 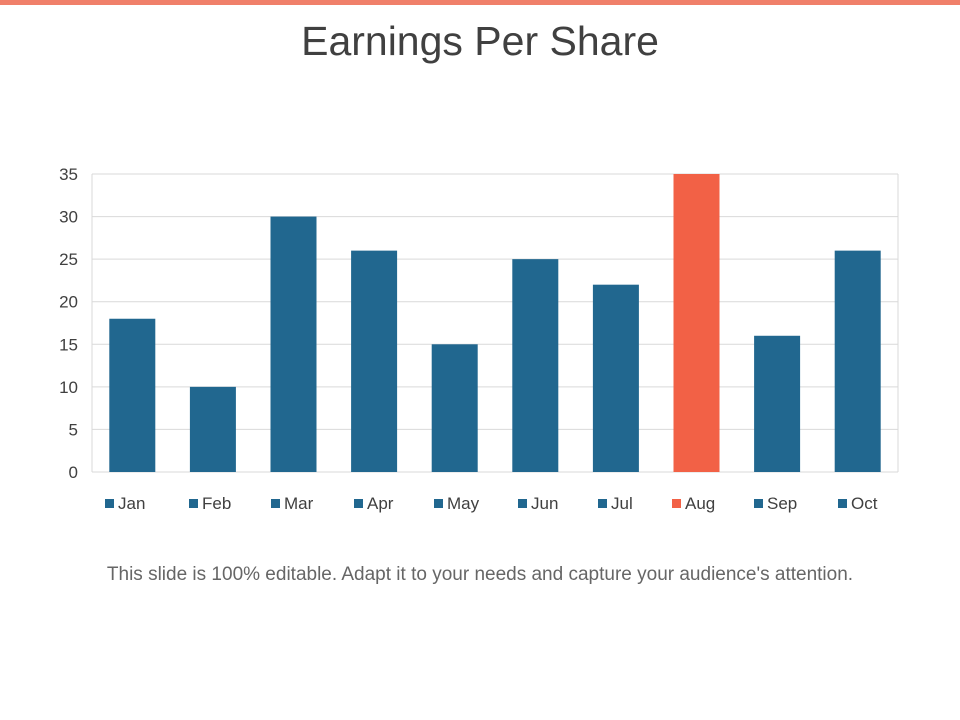 What do you see at coordinates (463, 503) in the screenshot?
I see `legend-label-may: May` at bounding box center [463, 503].